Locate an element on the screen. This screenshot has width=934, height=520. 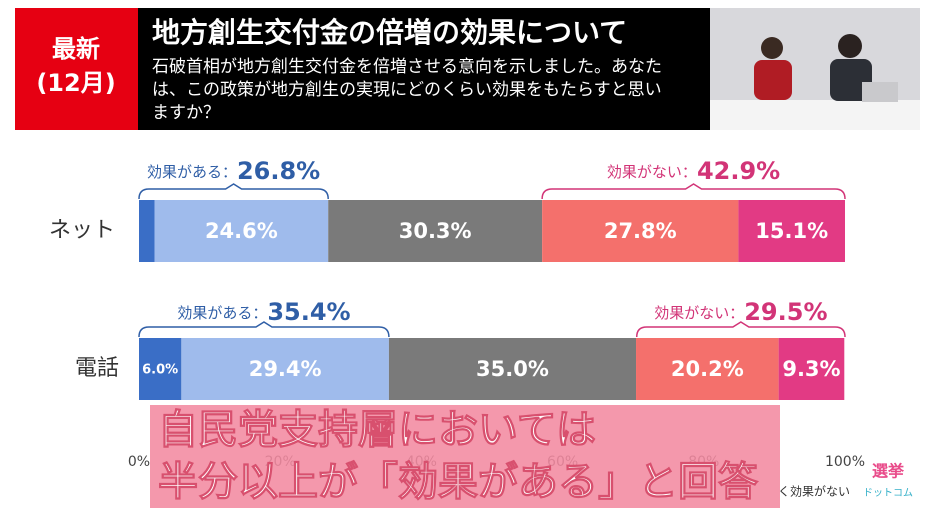
bracket-label: 効果がある：35.4% is located at coordinates (263, 312).